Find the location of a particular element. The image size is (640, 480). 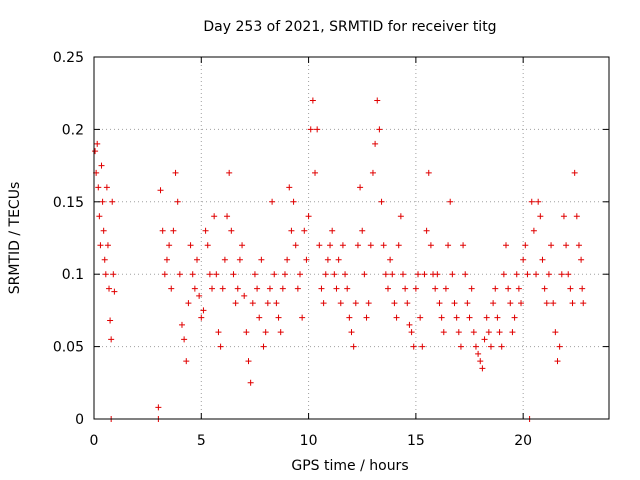

x-tick-label: 20 is located at coordinates (523, 441).